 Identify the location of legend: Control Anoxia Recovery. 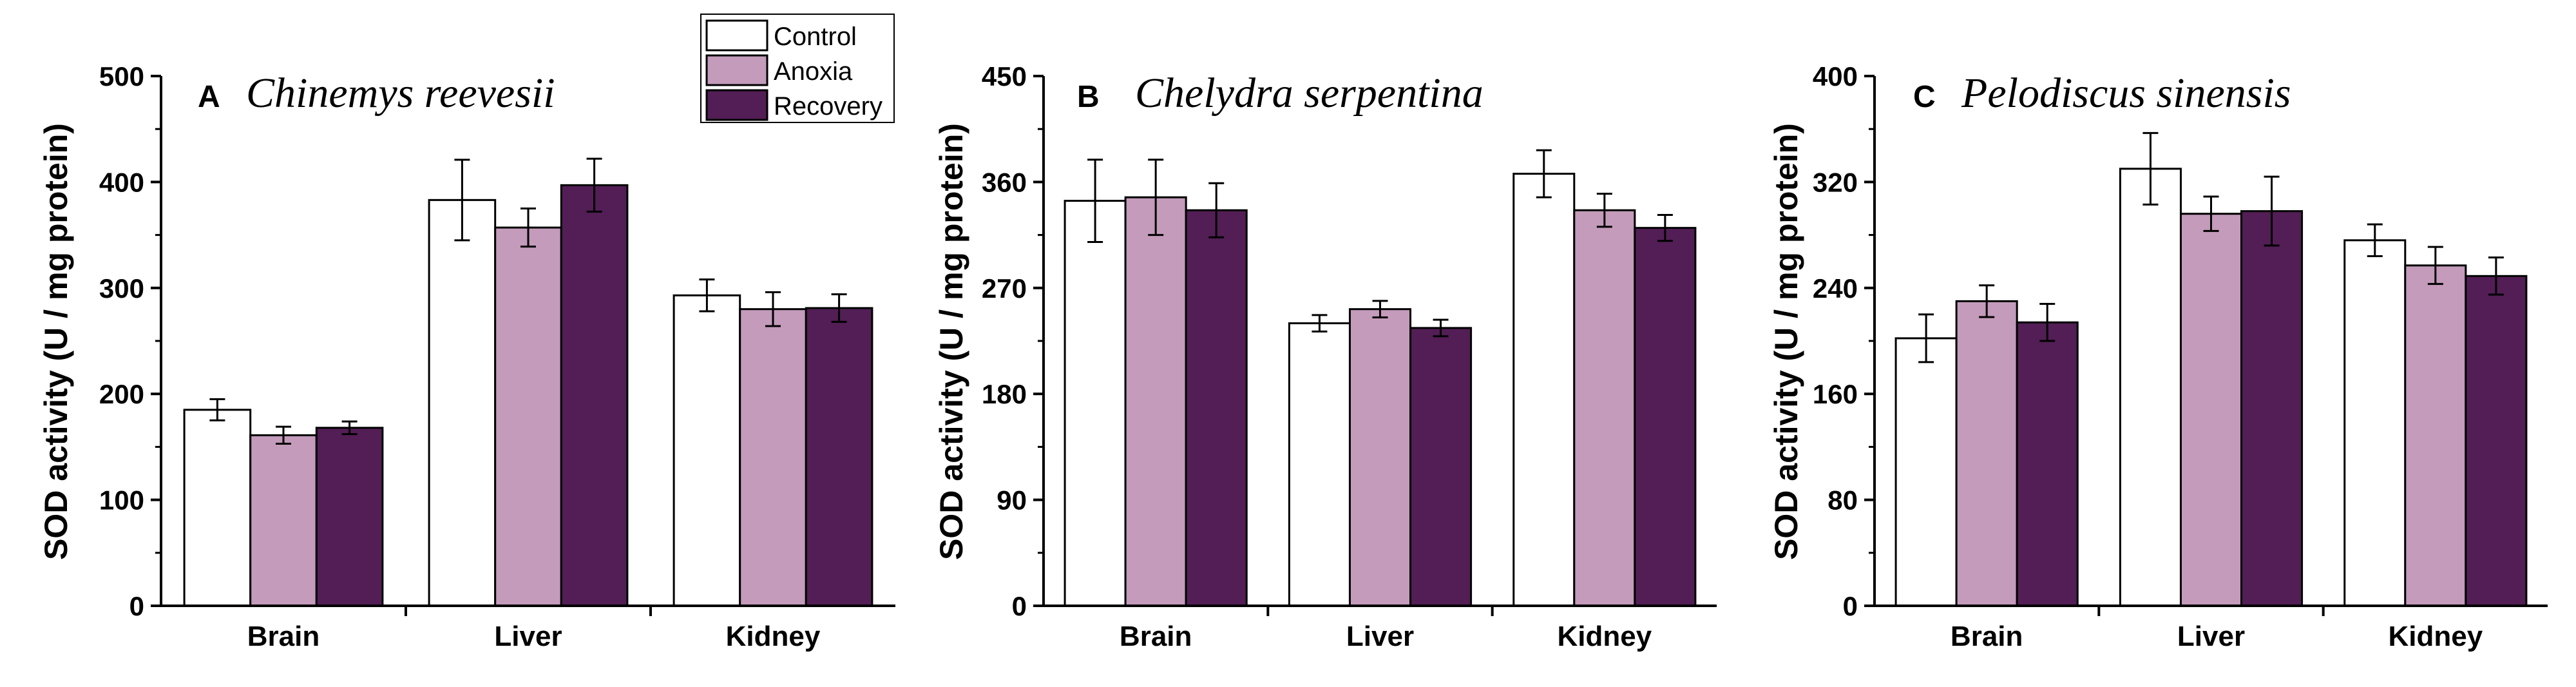
(798, 68).